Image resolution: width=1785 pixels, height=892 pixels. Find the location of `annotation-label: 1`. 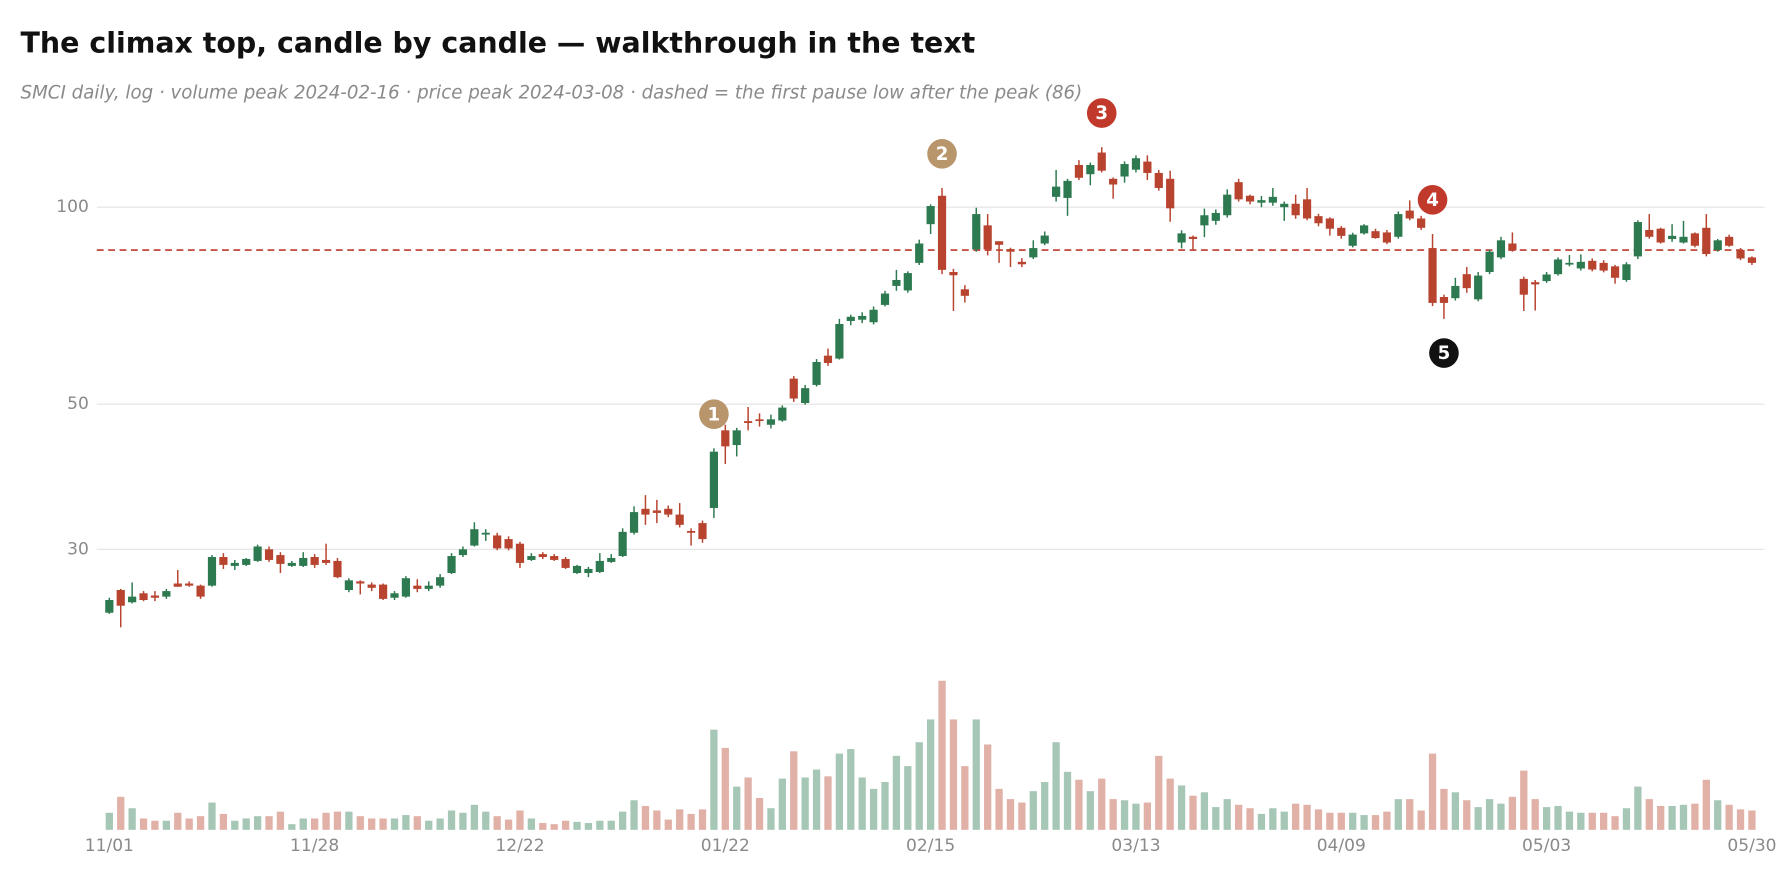

annotation-label: 1 is located at coordinates (714, 414).